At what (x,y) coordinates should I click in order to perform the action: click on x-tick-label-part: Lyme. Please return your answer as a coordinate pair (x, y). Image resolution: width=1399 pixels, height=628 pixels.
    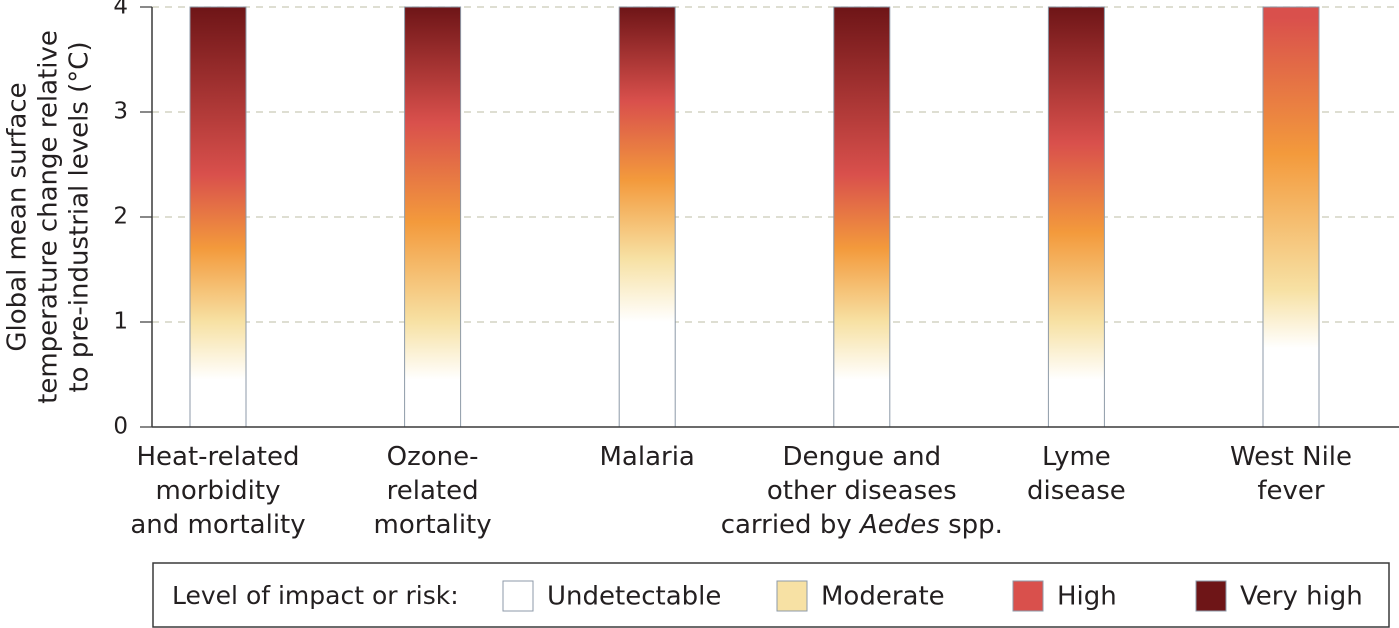
    Looking at the image, I should click on (1076, 457).